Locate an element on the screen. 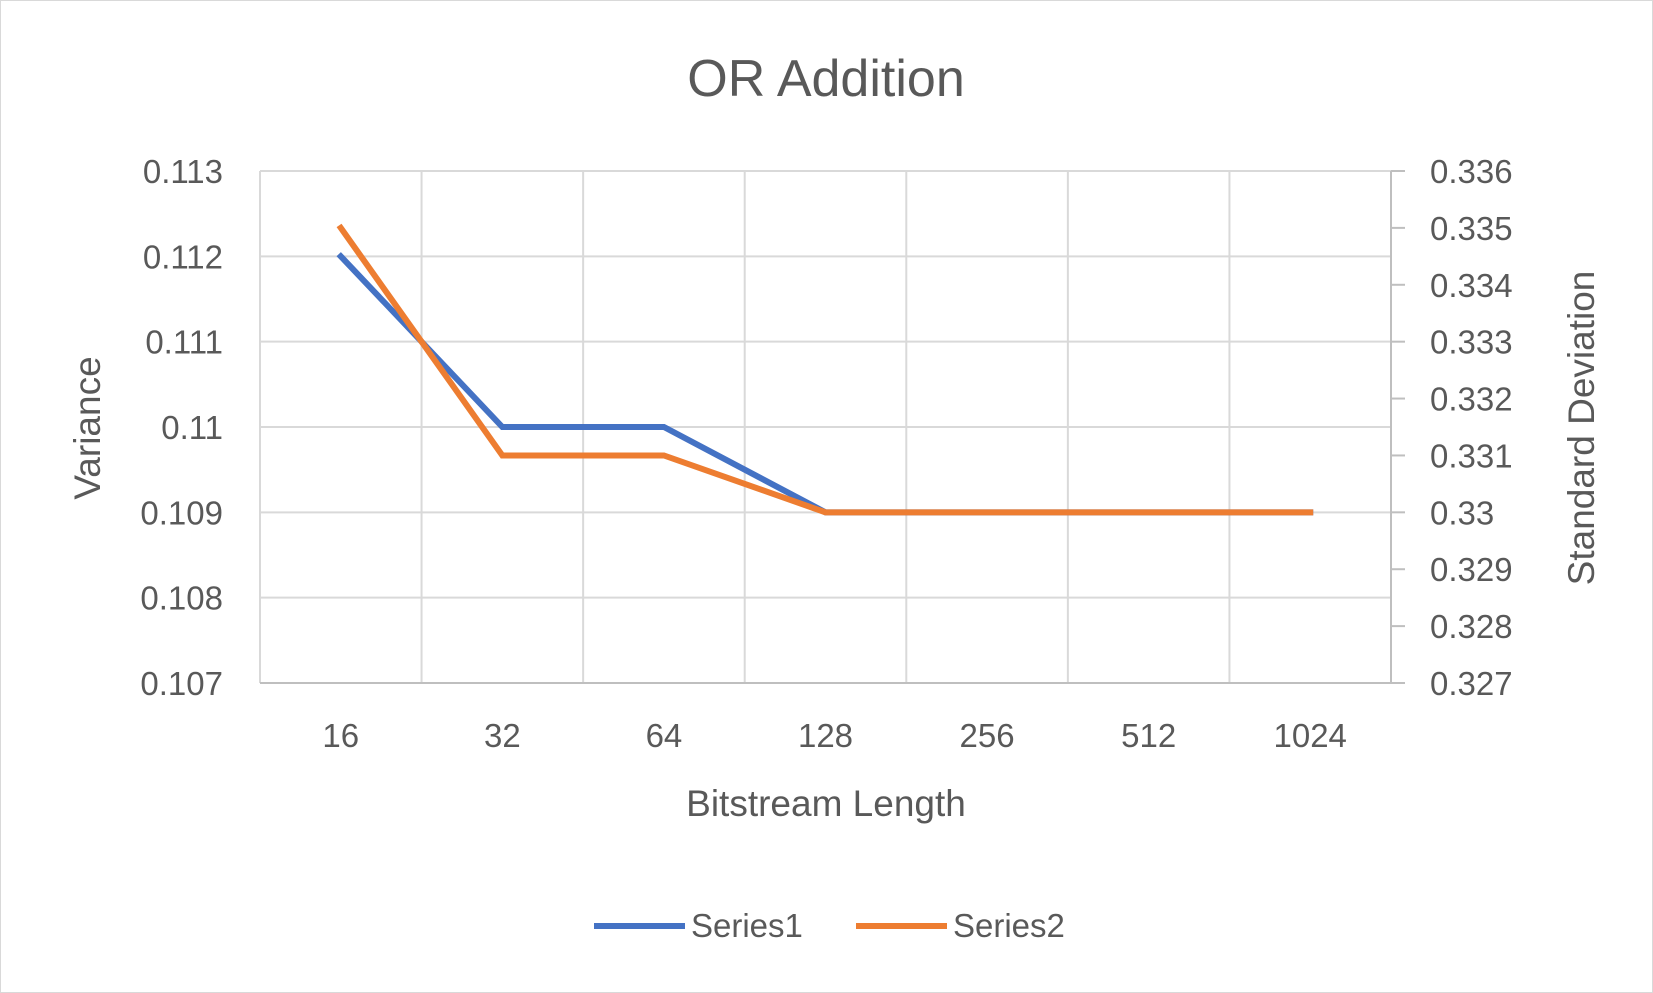 The height and width of the screenshot is (993, 1653). y-tick-label: 0.111 is located at coordinates (184, 342).